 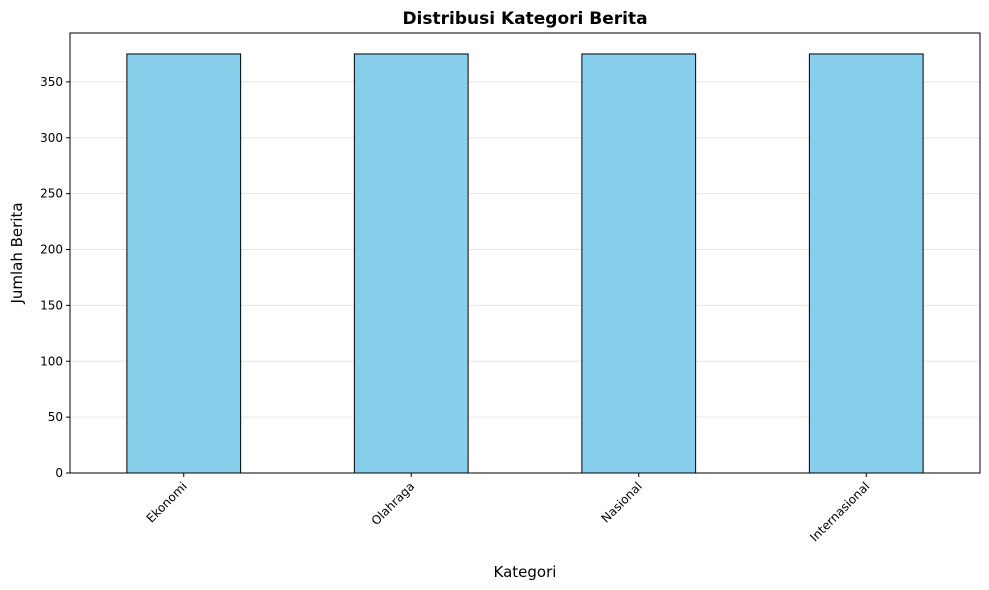 What do you see at coordinates (51, 250) in the screenshot?
I see `y-tick-label: 200` at bounding box center [51, 250].